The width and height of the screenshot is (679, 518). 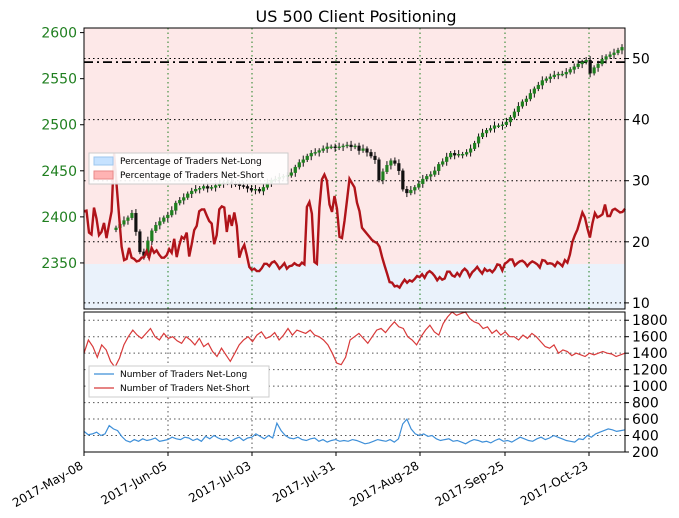 I want to click on bottom-tick-label-3: 800, so click(x=645, y=404).